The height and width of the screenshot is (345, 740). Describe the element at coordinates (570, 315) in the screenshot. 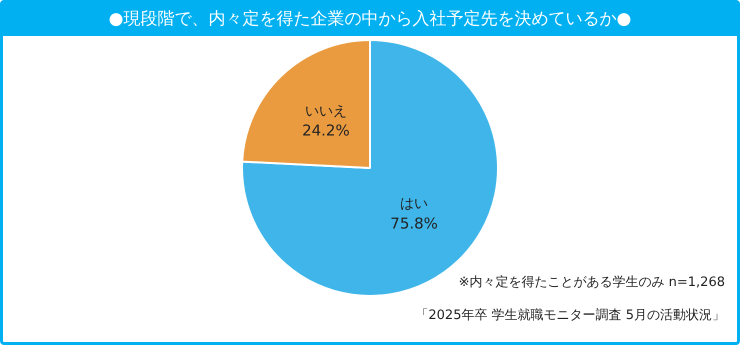

I see `text: 「2025年卒 学生就職モニター調査 5月の活動状況」` at that location.